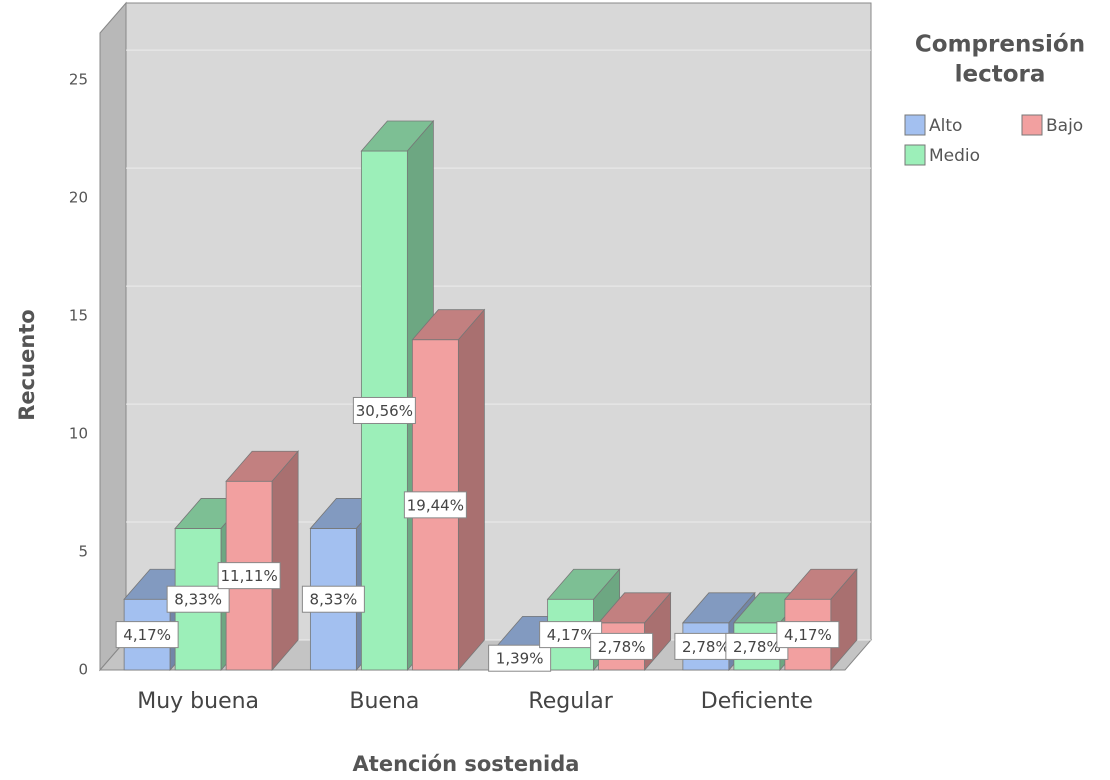  What do you see at coordinates (466, 764) in the screenshot?
I see `x-axis-title: Atención sostenida` at bounding box center [466, 764].